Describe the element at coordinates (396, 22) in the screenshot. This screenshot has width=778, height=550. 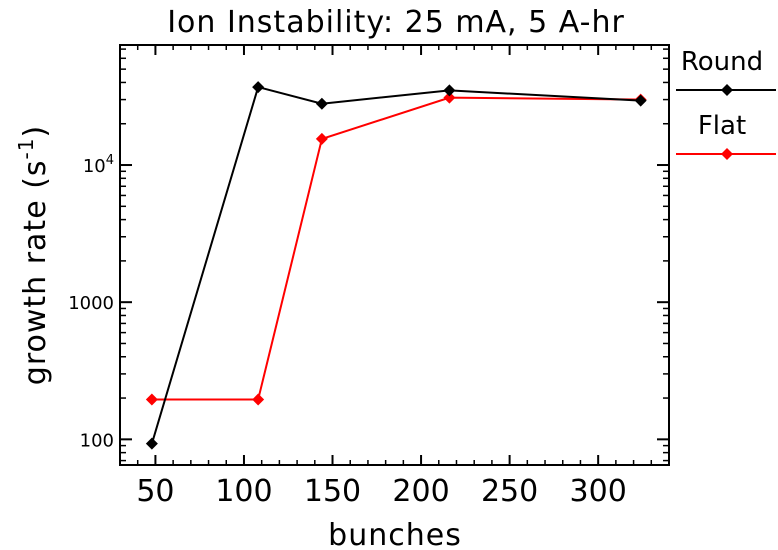
I see `chart-title: Ion Instability: 25 mA, 5 A-hr` at that location.